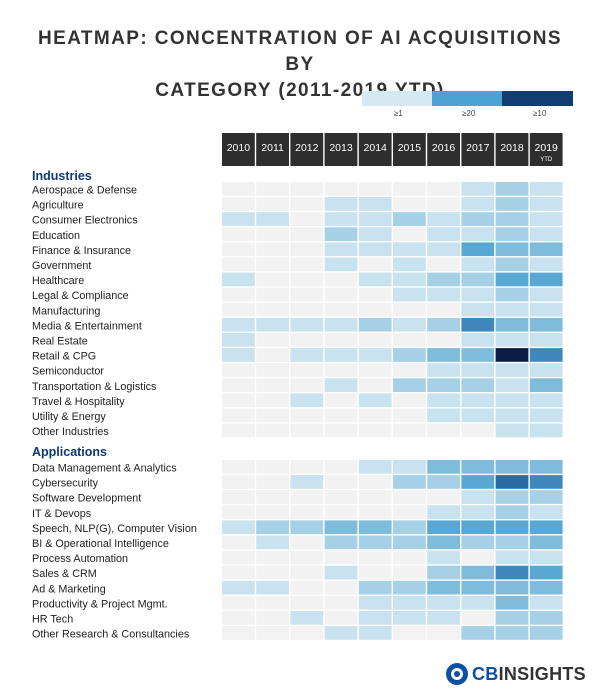 This screenshot has width=600, height=695. Describe the element at coordinates (60, 342) in the screenshot. I see `row-label: Real Estate` at that location.